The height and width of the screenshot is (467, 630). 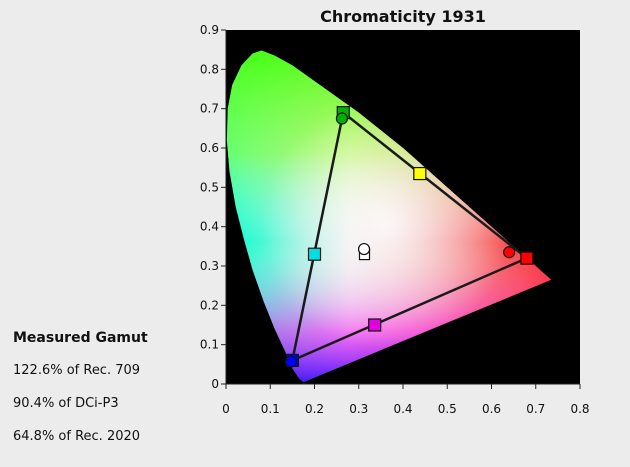 I want to click on measured-blue-marker, so click(x=291, y=361).